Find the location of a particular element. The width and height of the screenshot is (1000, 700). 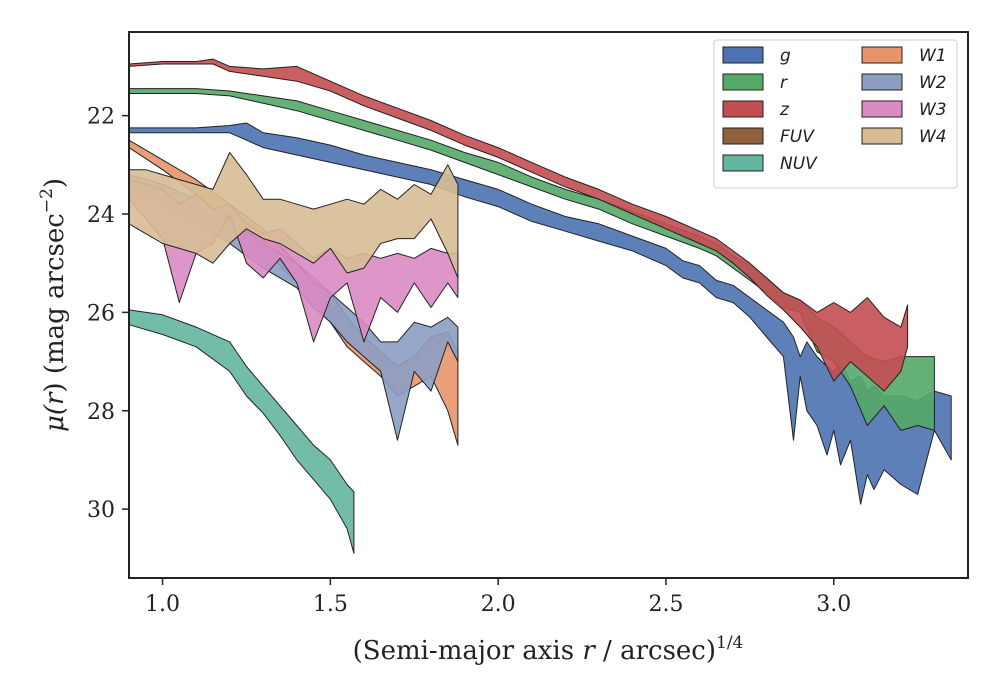

y-tick-label: 22 is located at coordinates (101, 117).